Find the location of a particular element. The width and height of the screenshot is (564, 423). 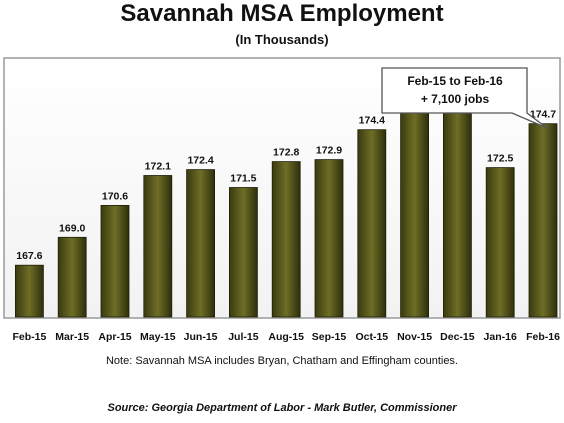

chart-subtitle: (In Thousands) is located at coordinates (282, 39).